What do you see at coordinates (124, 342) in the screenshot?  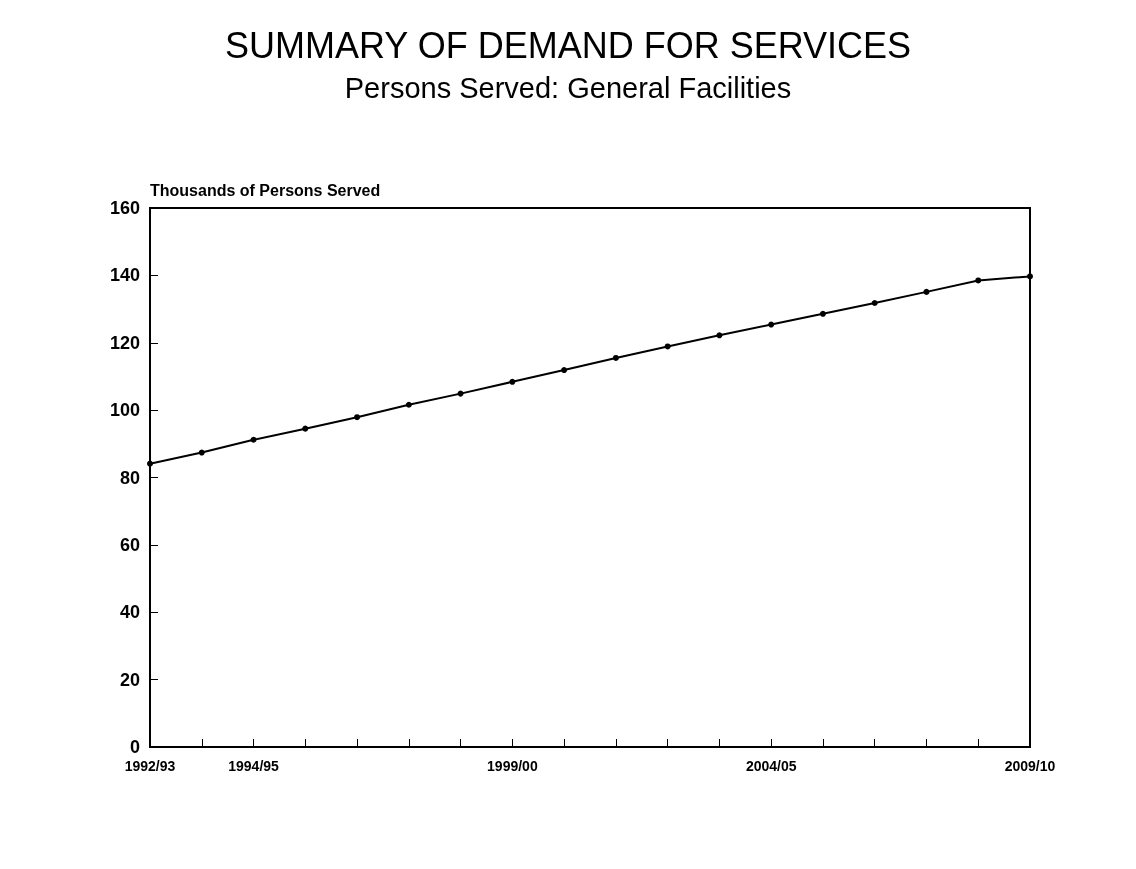 I see `y-tick-label: 120` at bounding box center [124, 342].